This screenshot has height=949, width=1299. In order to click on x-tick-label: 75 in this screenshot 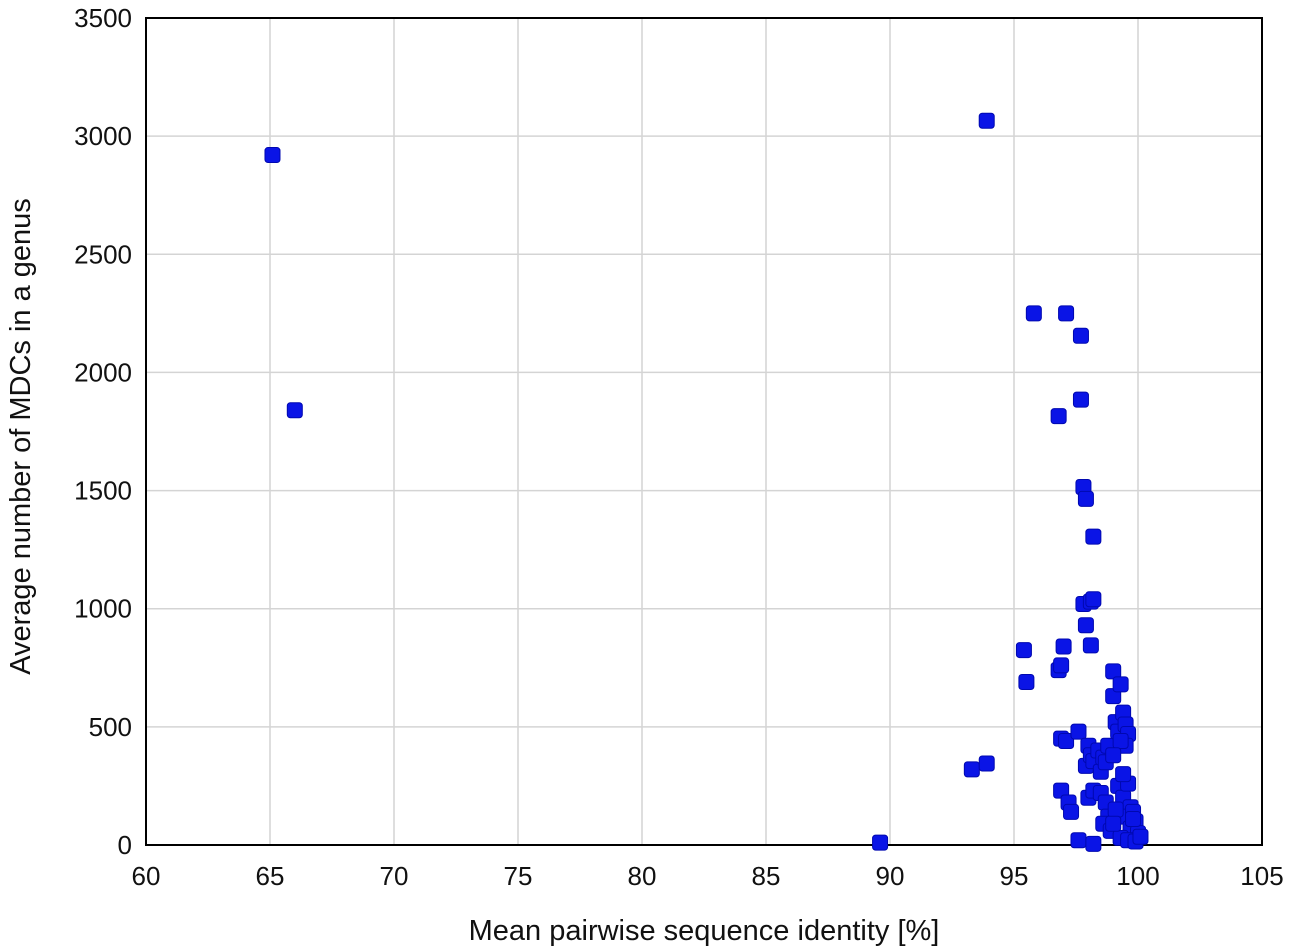, I will do `click(518, 876)`.